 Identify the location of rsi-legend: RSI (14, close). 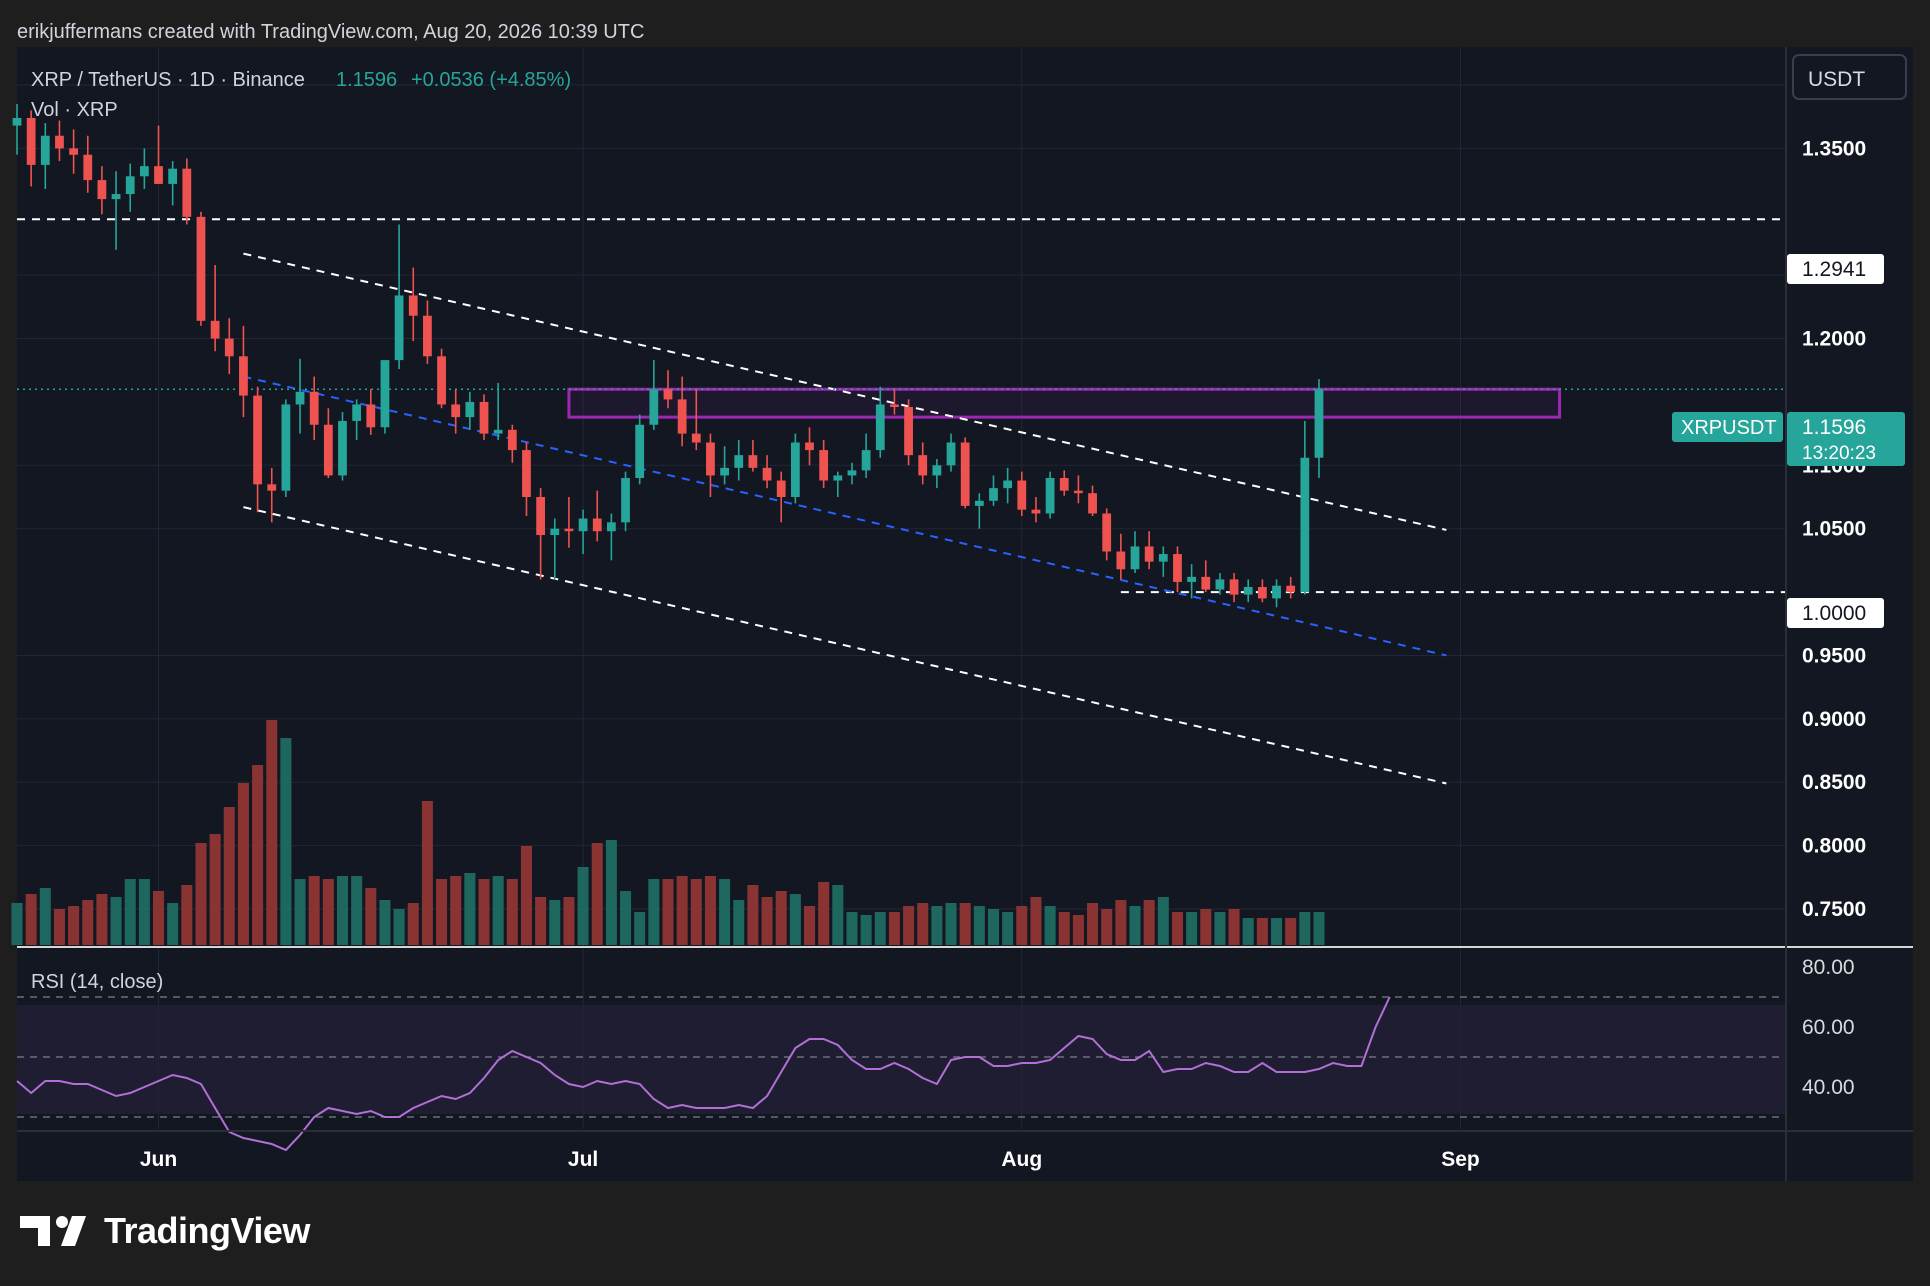
(97, 982).